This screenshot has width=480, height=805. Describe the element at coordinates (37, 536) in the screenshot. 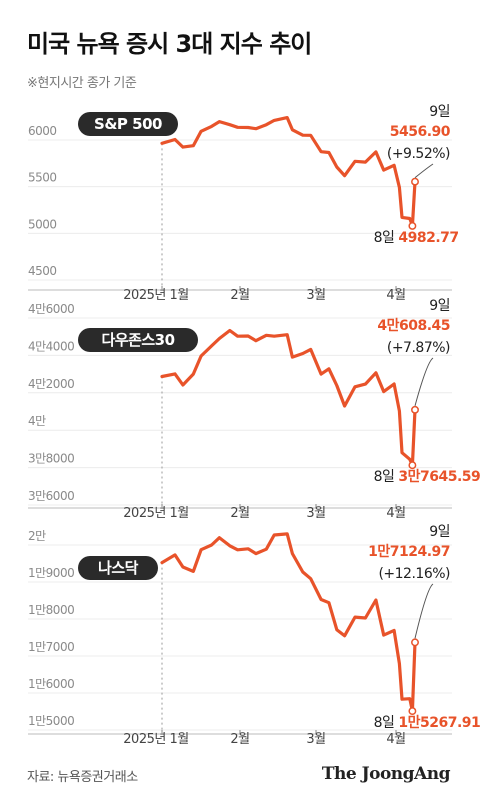

I see `y-tick-label: 2만` at that location.